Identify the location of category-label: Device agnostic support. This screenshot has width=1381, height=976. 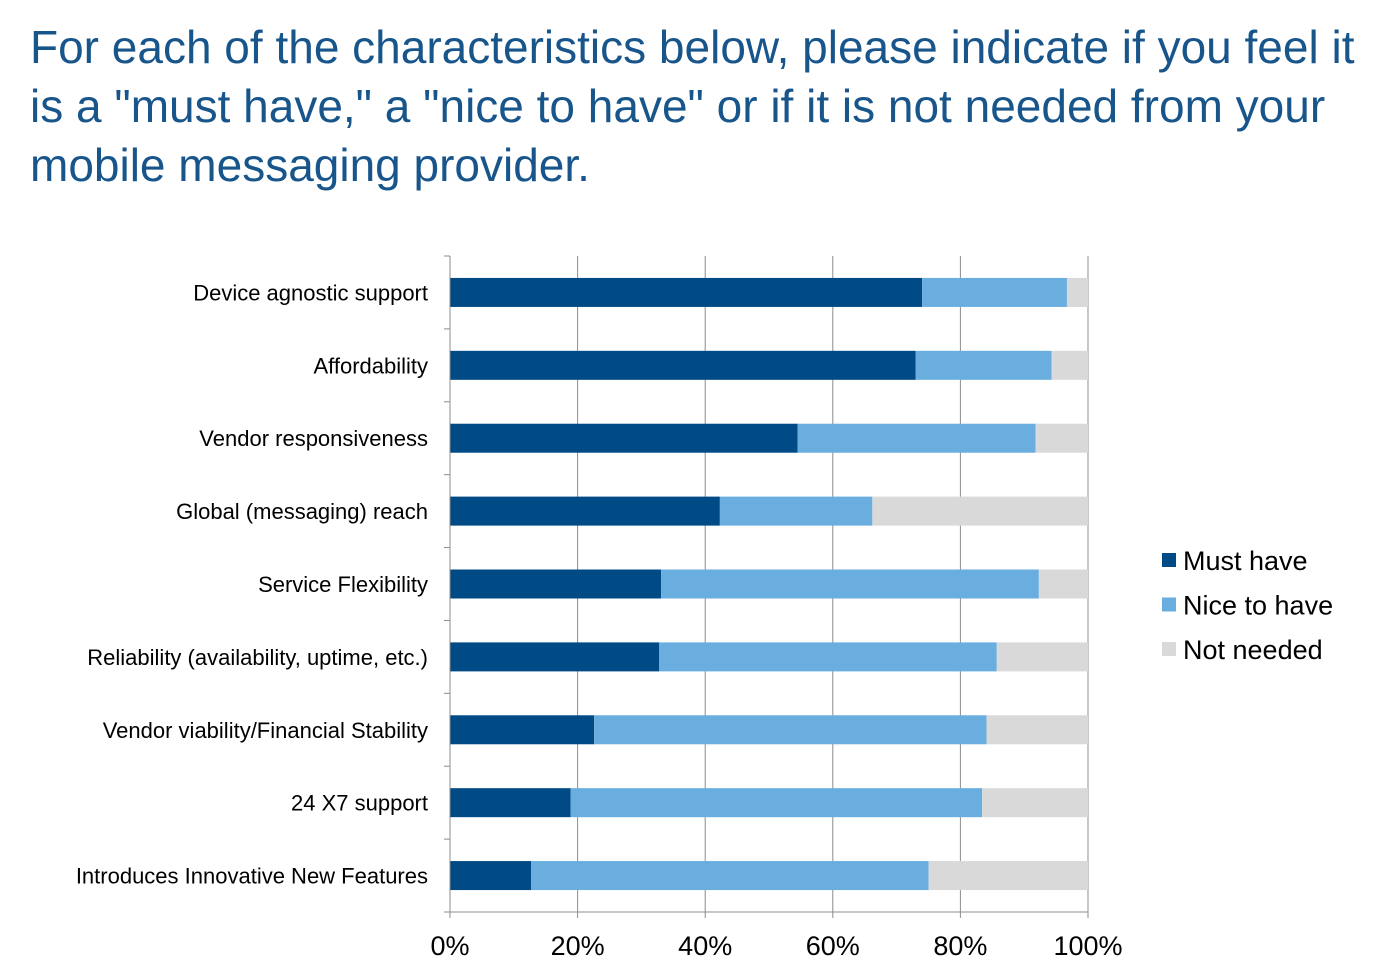
(310, 292).